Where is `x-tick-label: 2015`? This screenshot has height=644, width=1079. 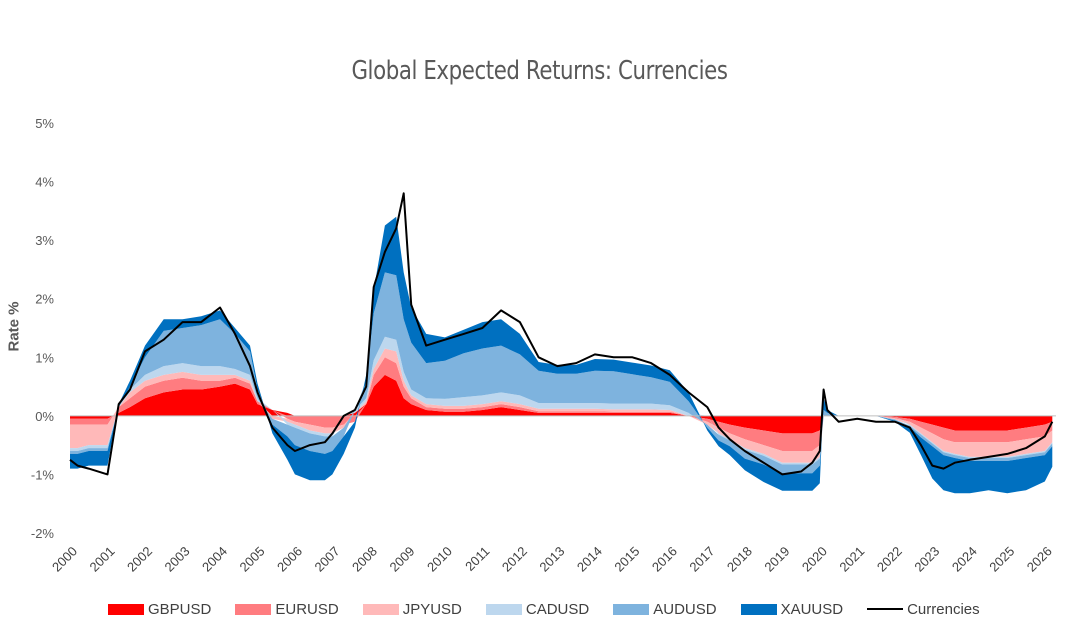
x-tick-label: 2015 is located at coordinates (626, 559).